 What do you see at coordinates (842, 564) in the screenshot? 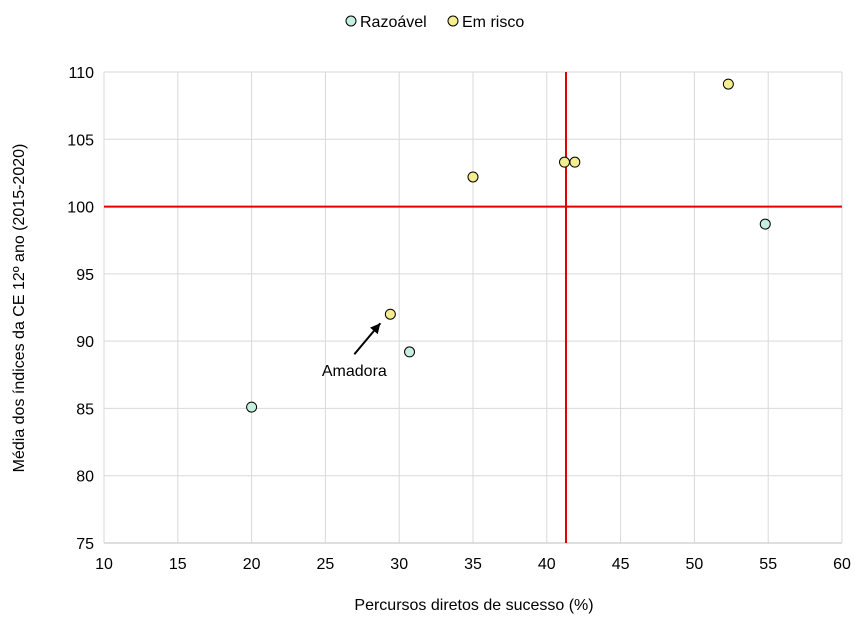
I see `x-tick-label: 60` at bounding box center [842, 564].